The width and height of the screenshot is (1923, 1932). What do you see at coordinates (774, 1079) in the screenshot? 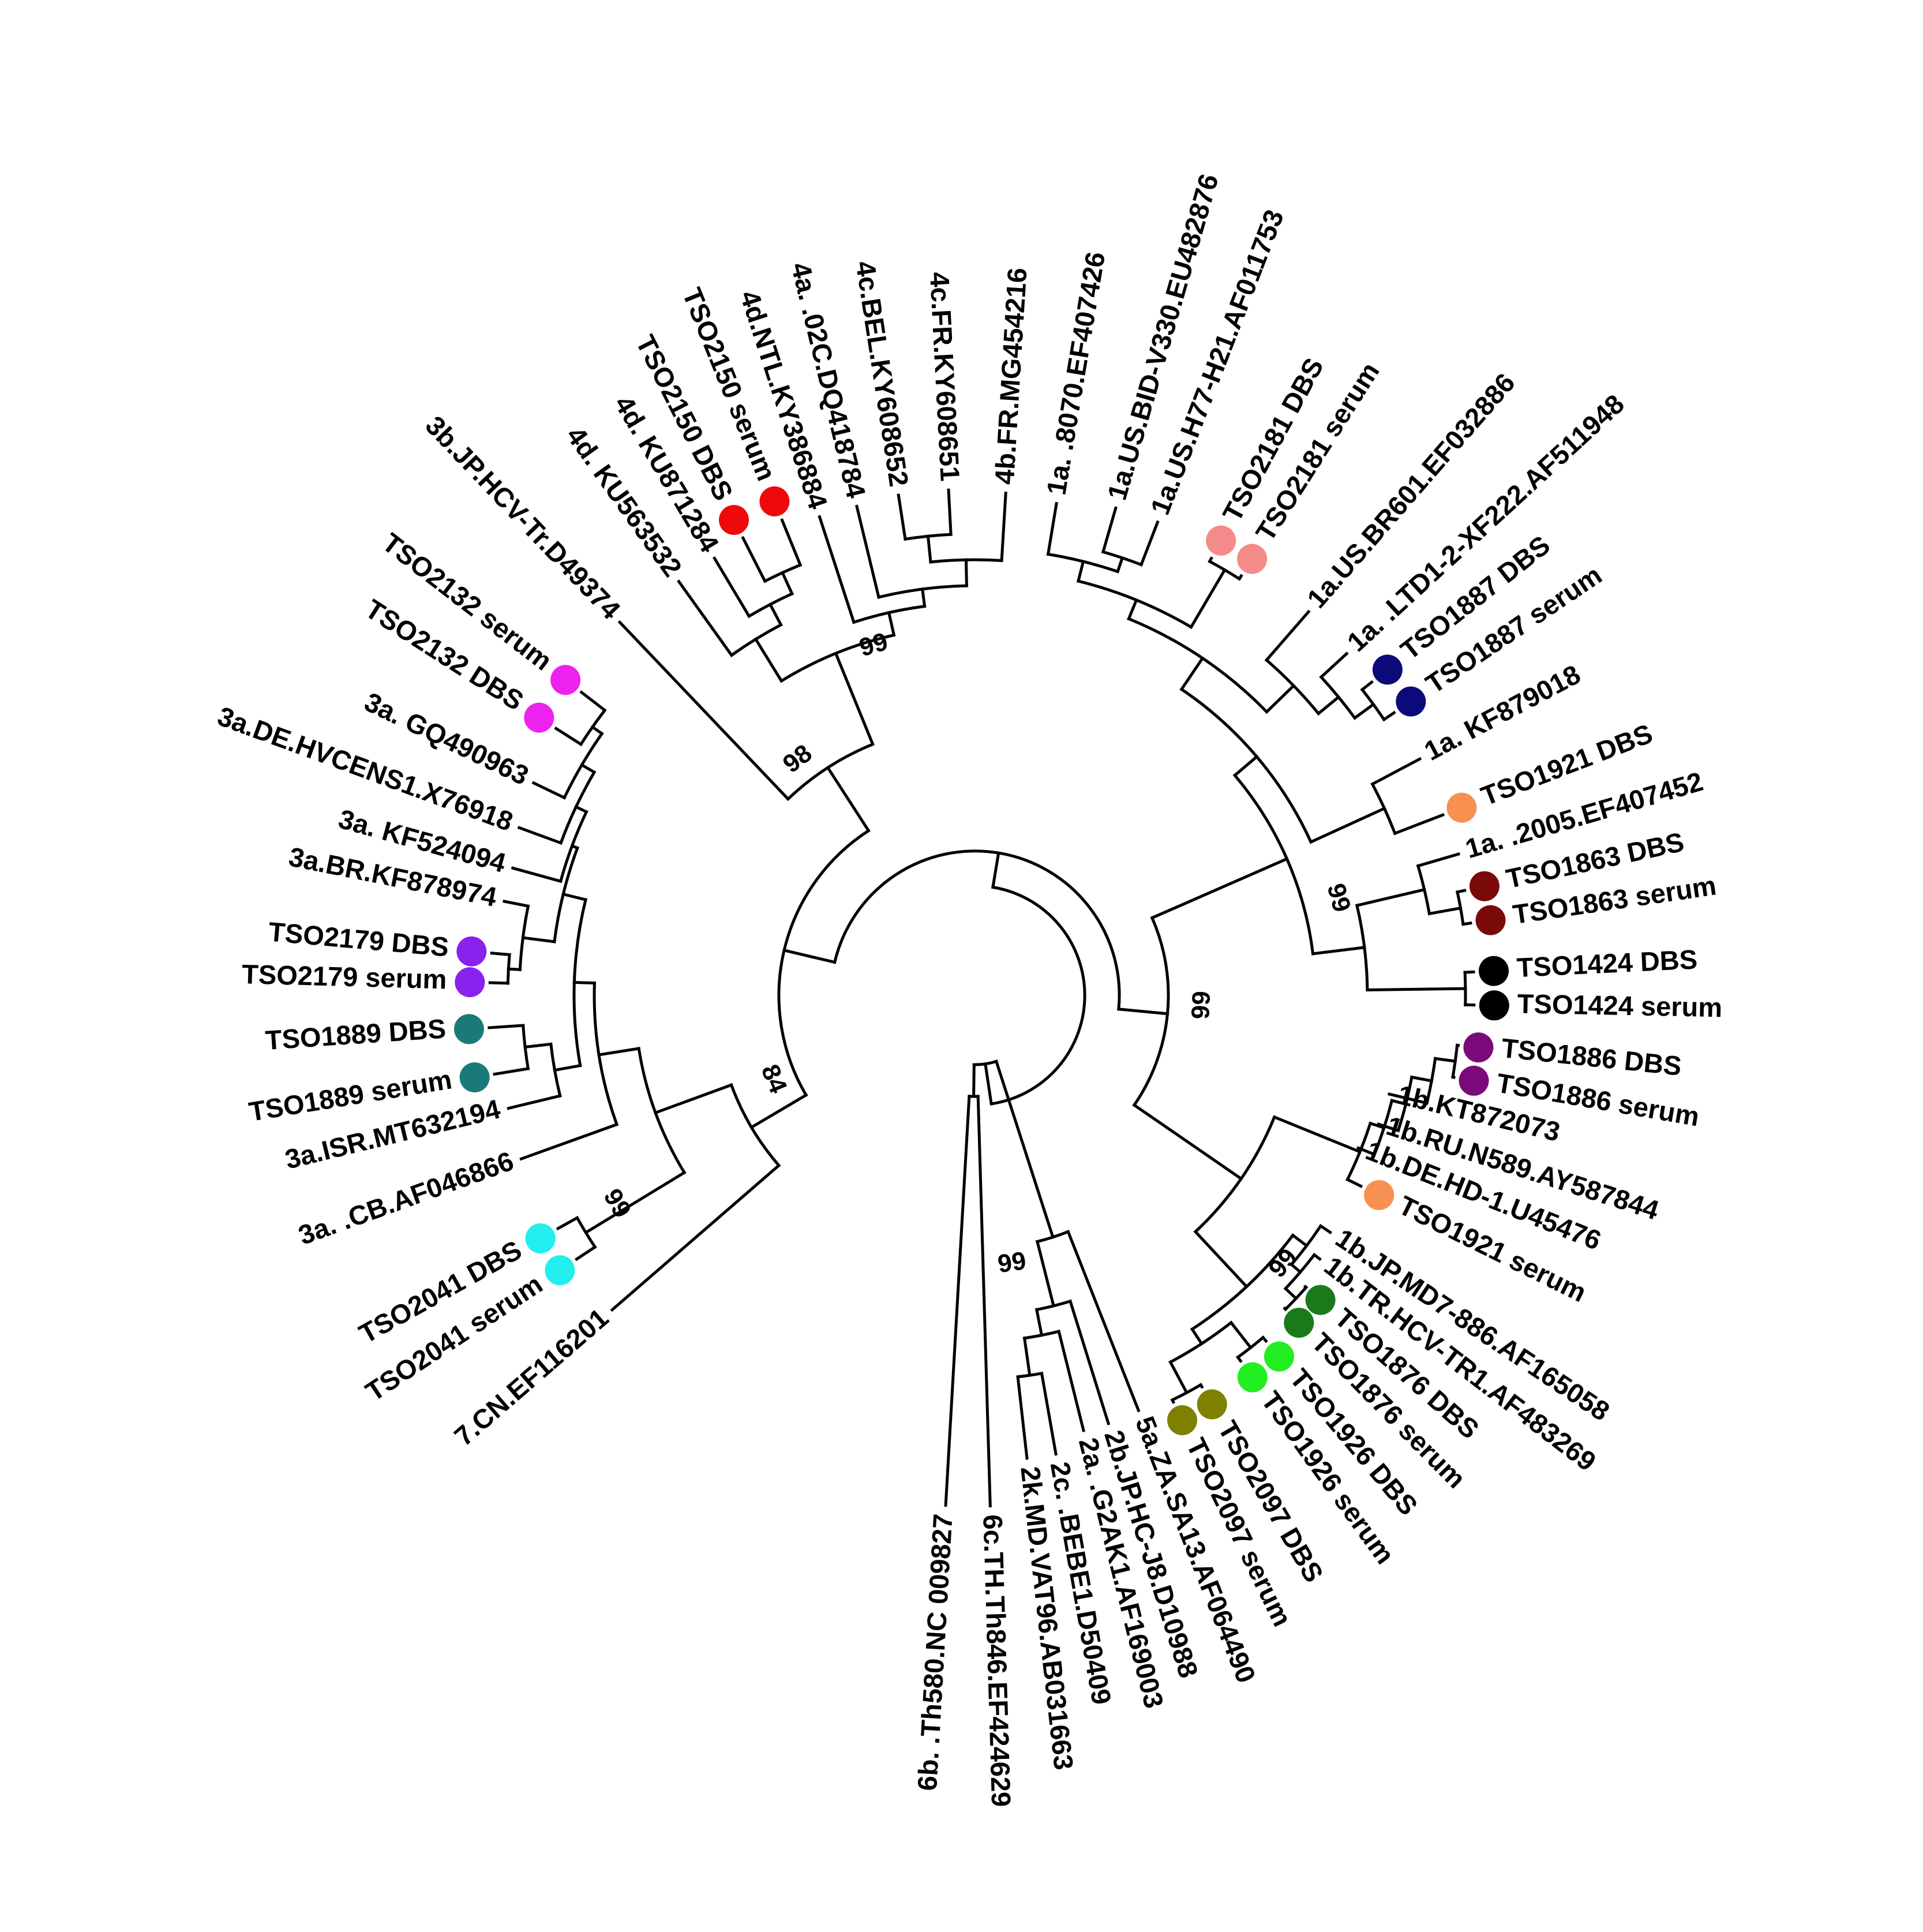
I see `bootstrap-value: 84` at bounding box center [774, 1079].